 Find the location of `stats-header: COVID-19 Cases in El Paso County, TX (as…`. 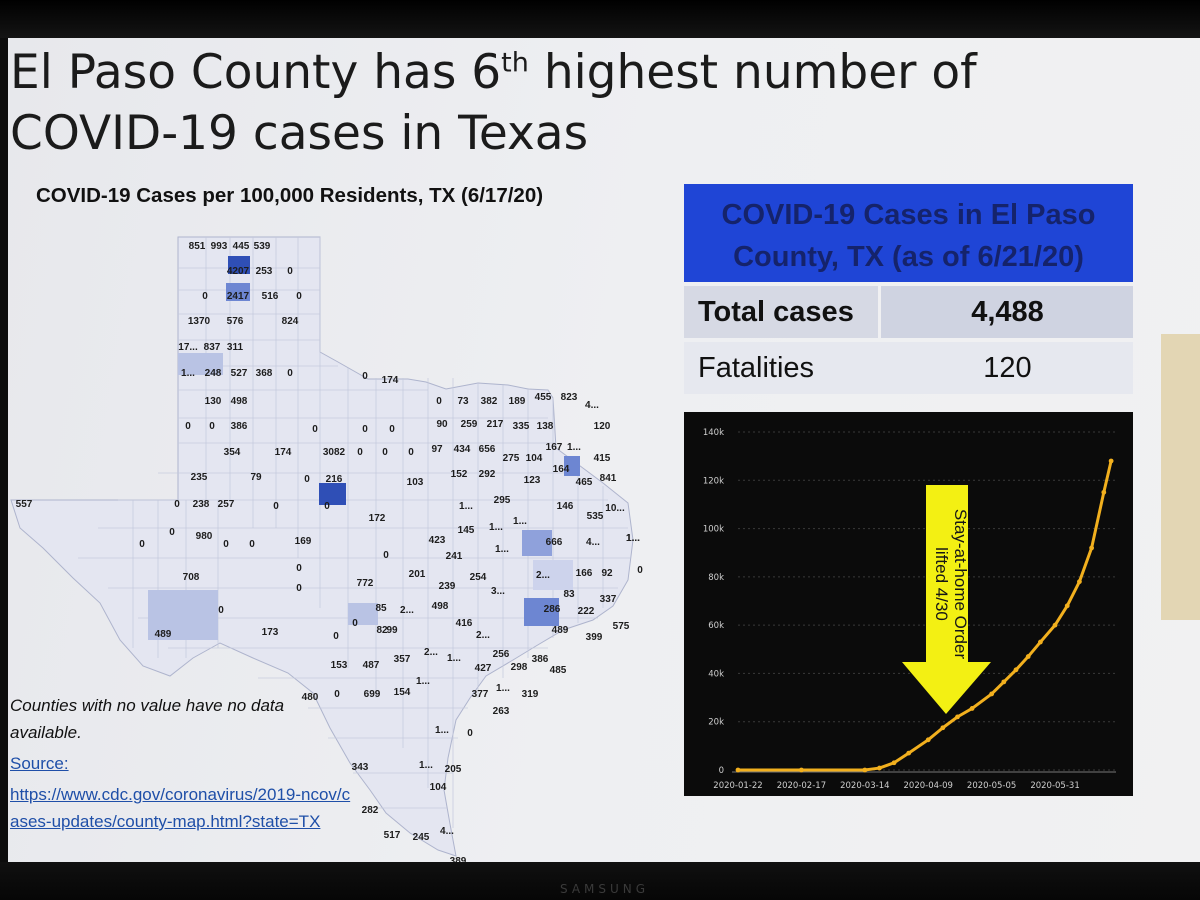

stats-header: COVID-19 Cases in El Paso County, TX (as… is located at coordinates (908, 233).